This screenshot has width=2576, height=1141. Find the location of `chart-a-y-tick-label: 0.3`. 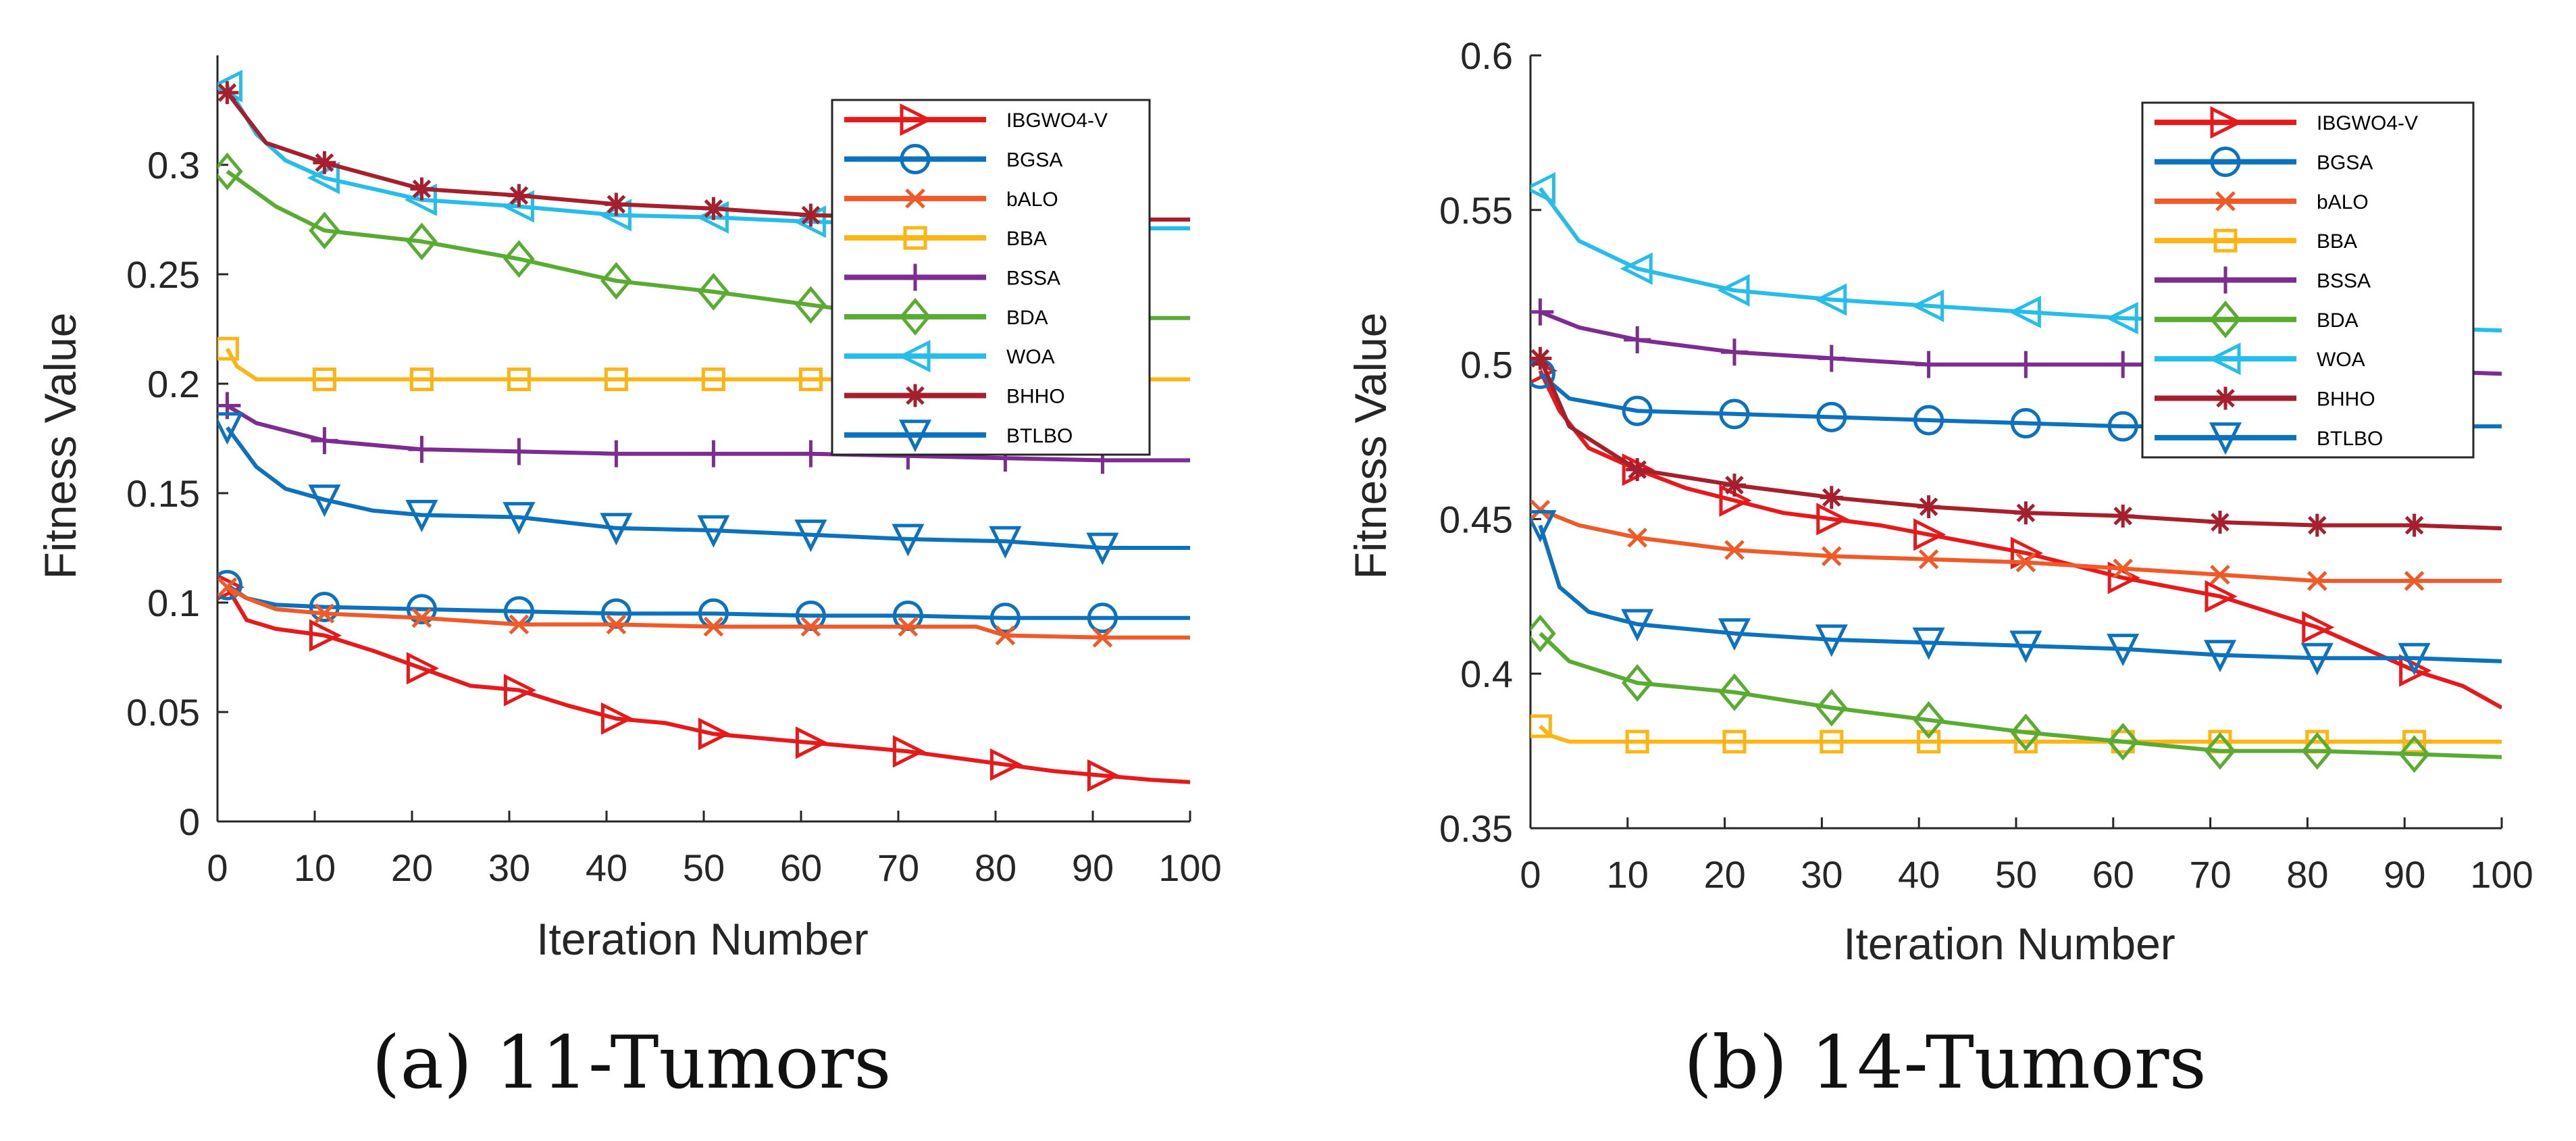

chart-a-y-tick-label: 0.3 is located at coordinates (173, 165).